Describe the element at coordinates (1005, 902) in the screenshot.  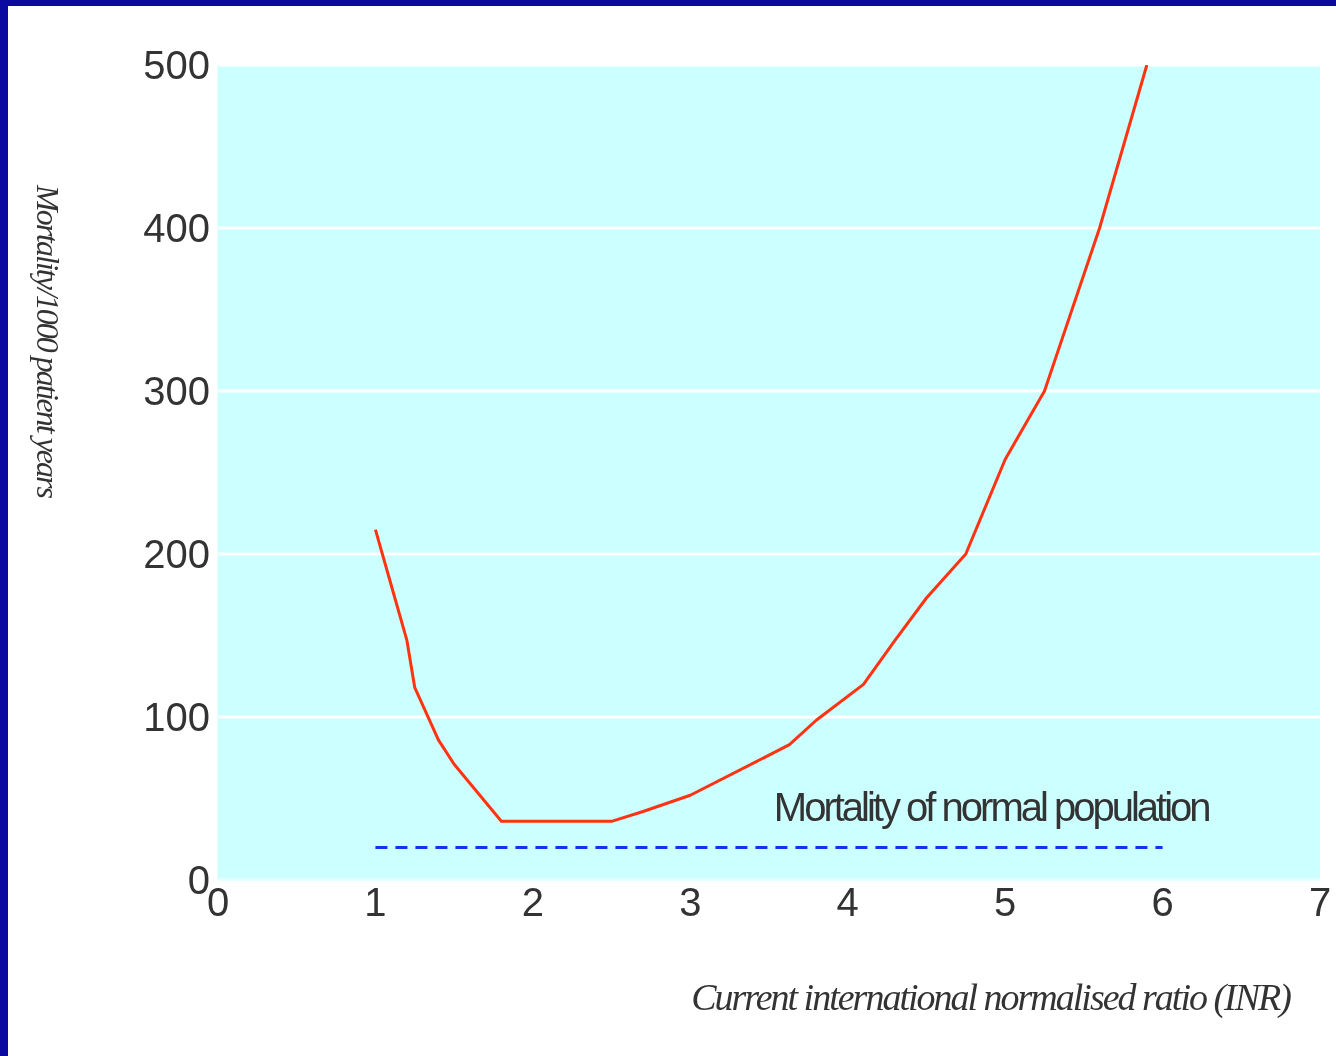
I see `x-tick-label: 5` at that location.